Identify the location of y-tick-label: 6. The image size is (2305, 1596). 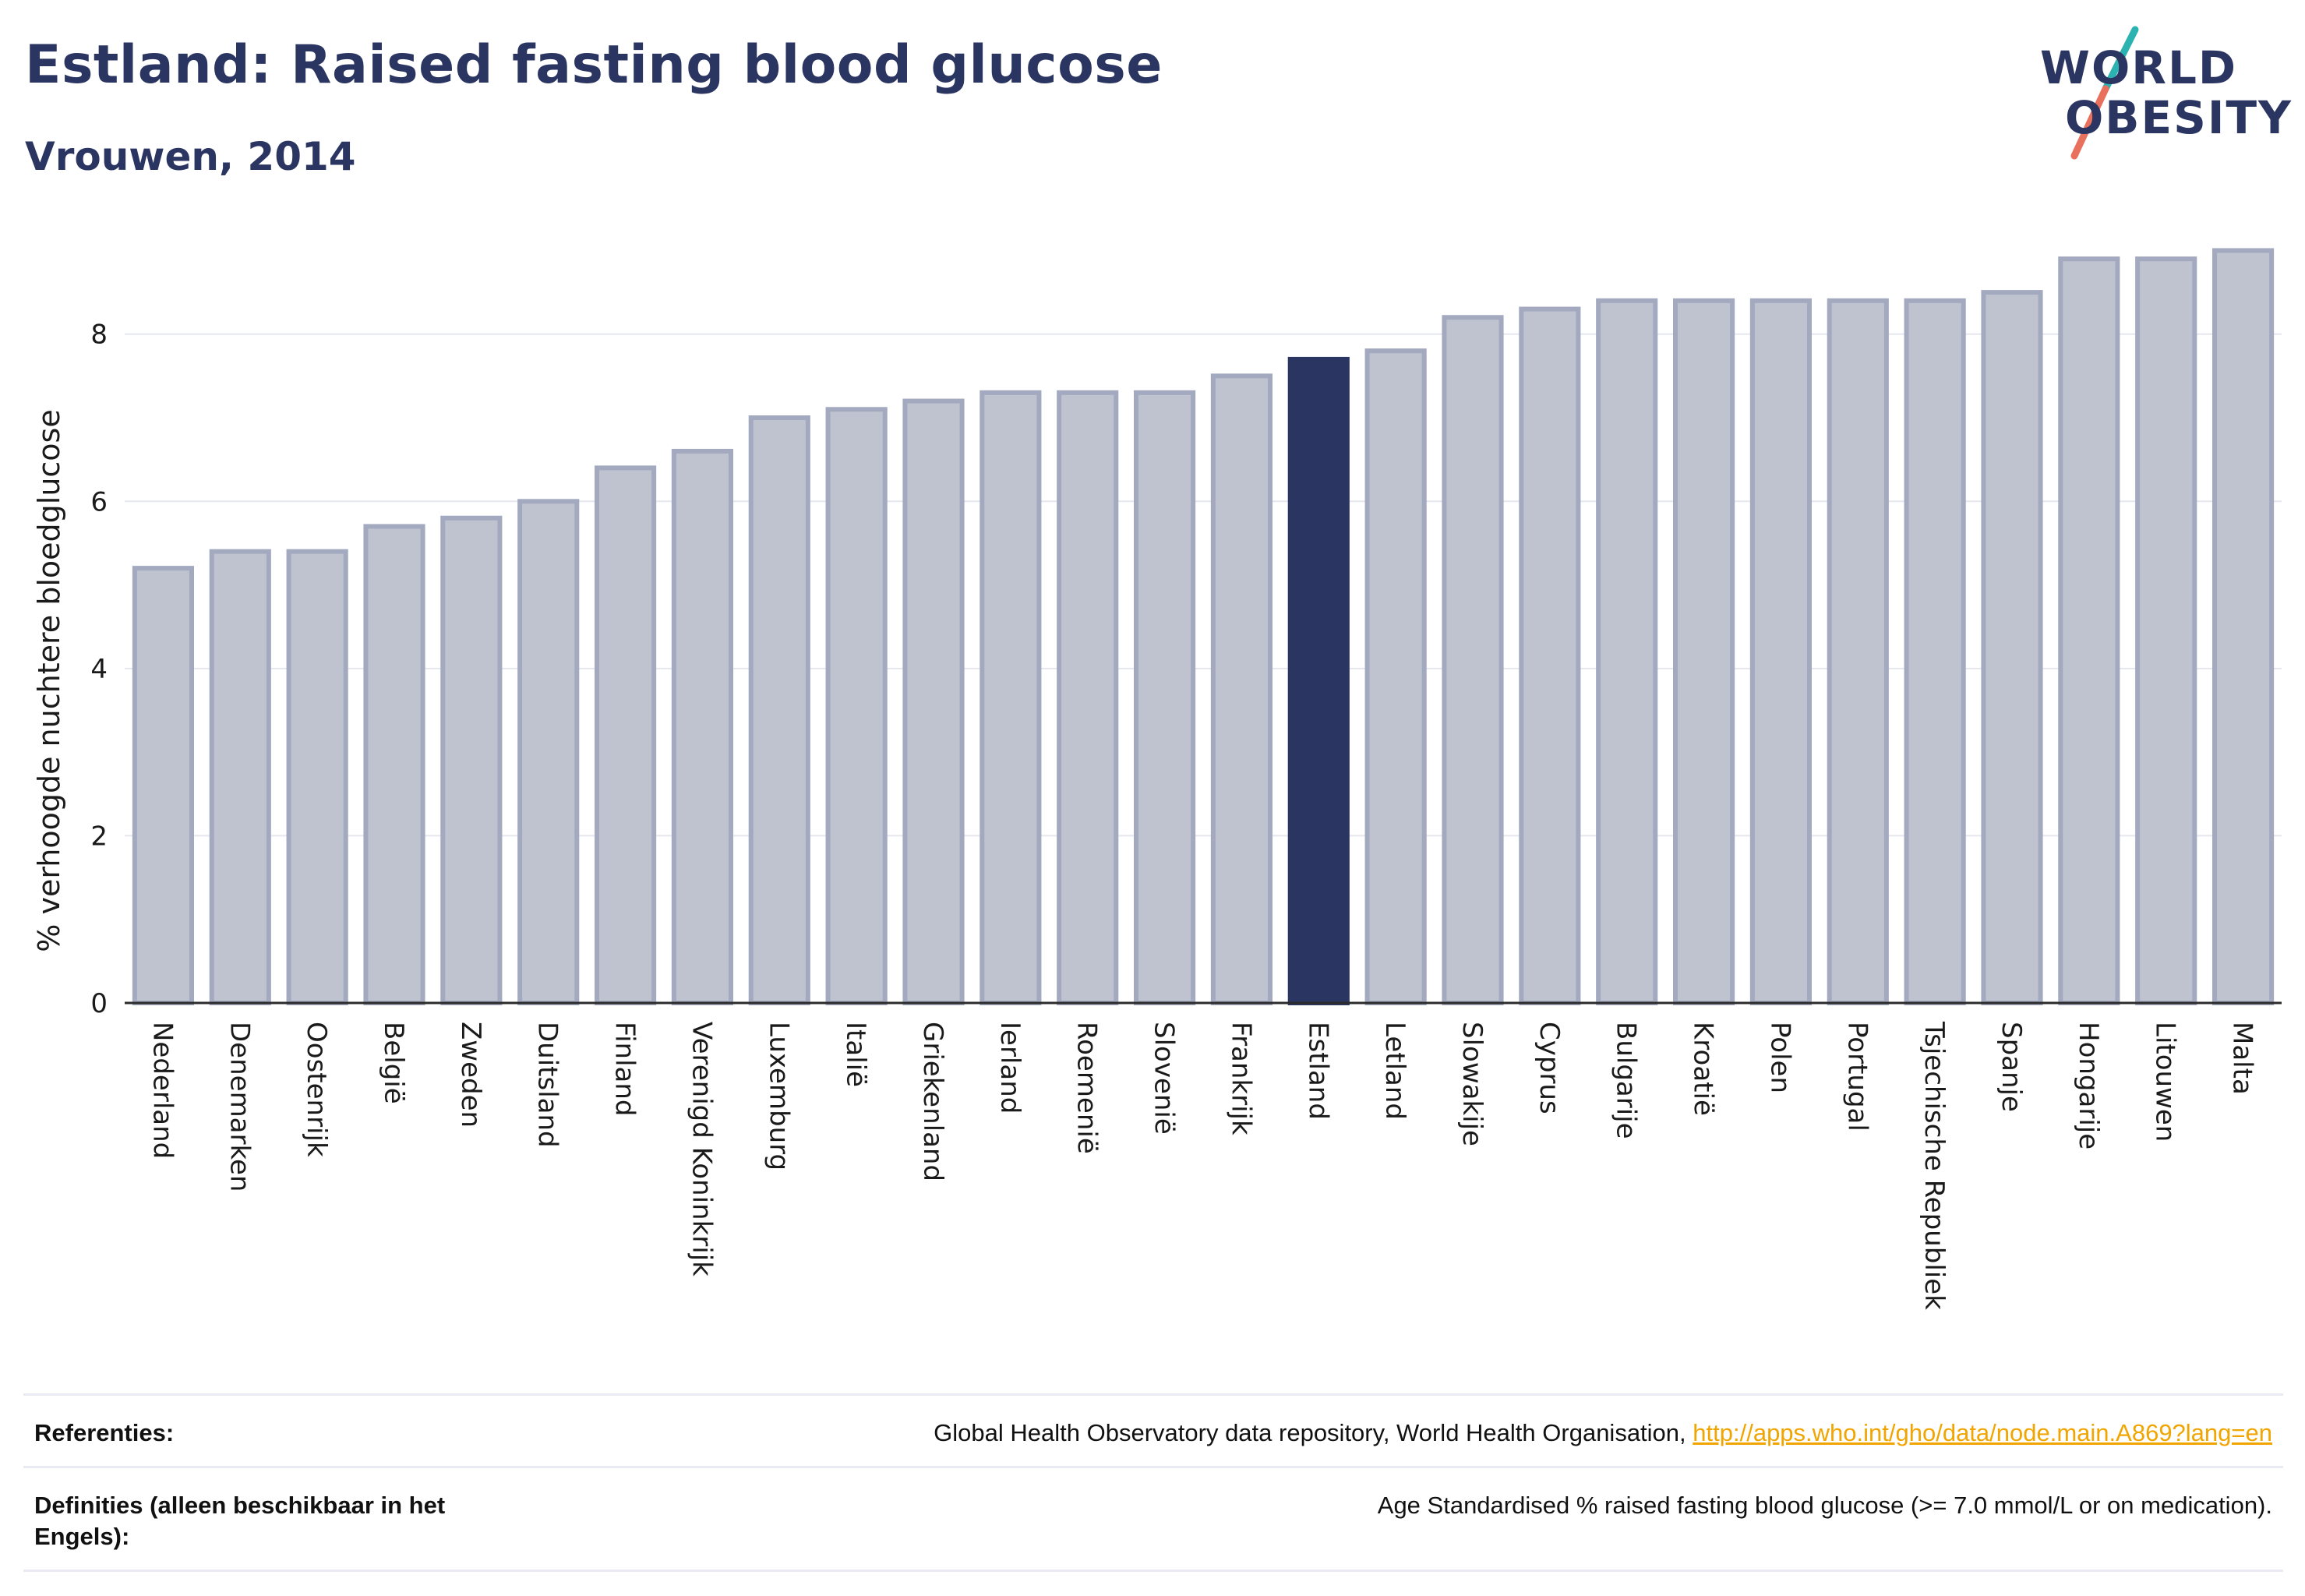
(99, 501).